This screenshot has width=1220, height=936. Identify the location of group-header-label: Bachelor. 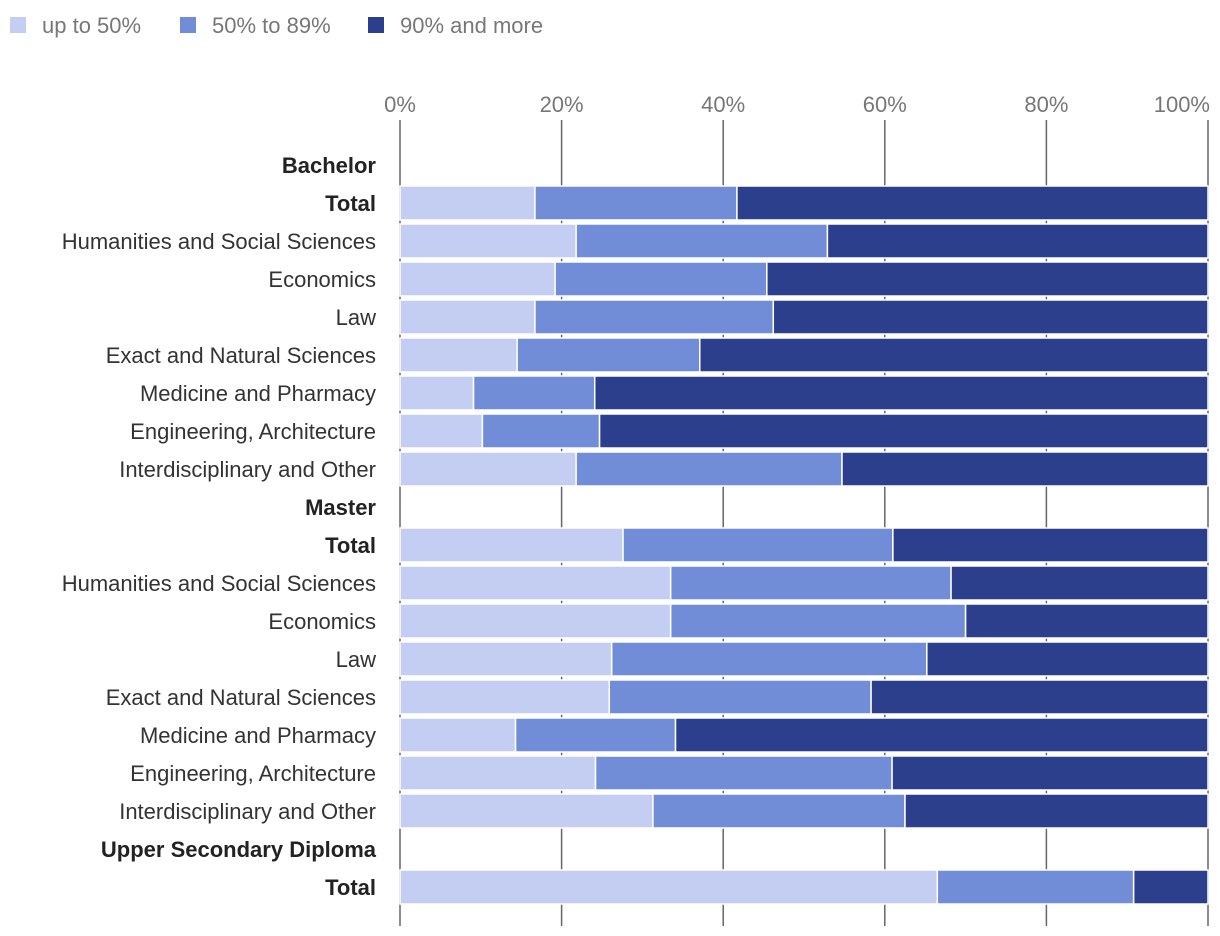
(329, 165).